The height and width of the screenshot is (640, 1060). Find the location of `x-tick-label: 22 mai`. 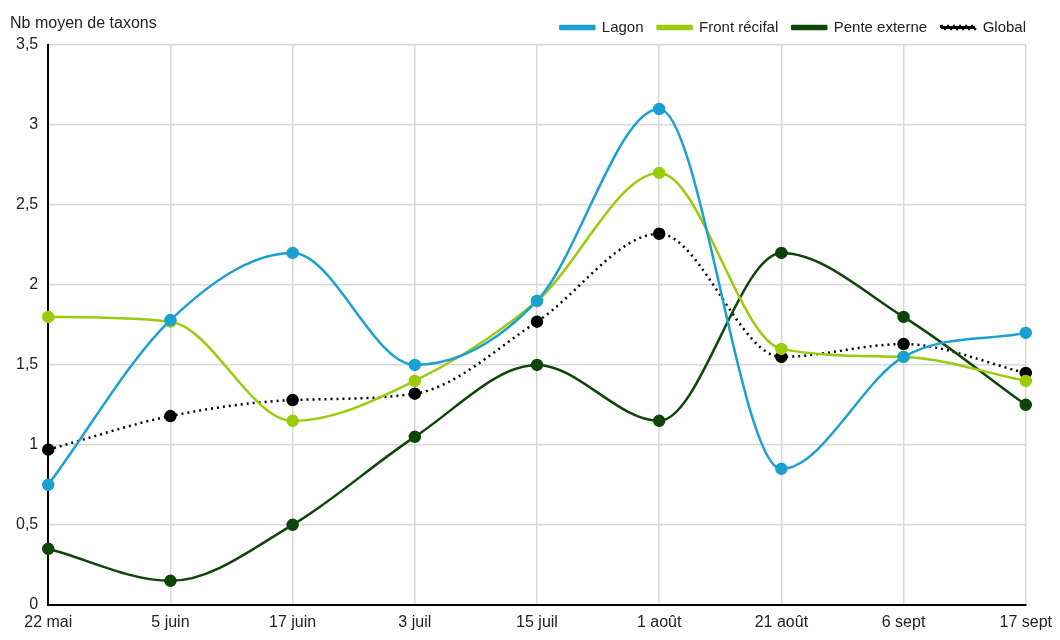

x-tick-label: 22 mai is located at coordinates (48, 621).